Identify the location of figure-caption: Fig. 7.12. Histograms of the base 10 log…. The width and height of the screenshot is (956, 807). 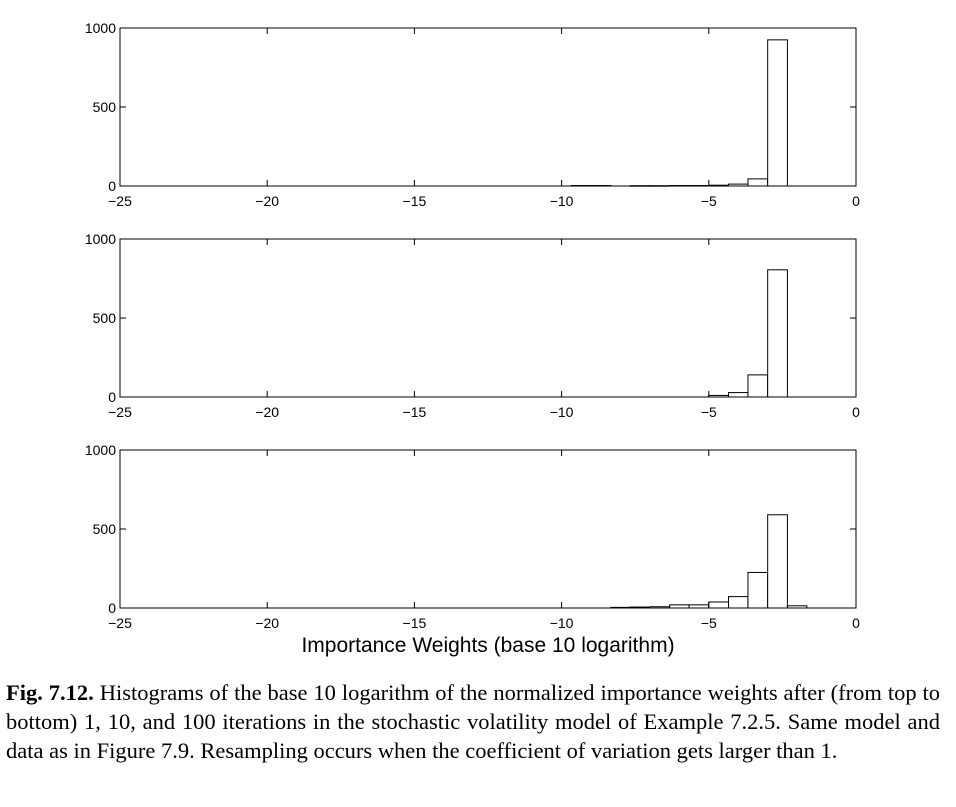
(473, 721).